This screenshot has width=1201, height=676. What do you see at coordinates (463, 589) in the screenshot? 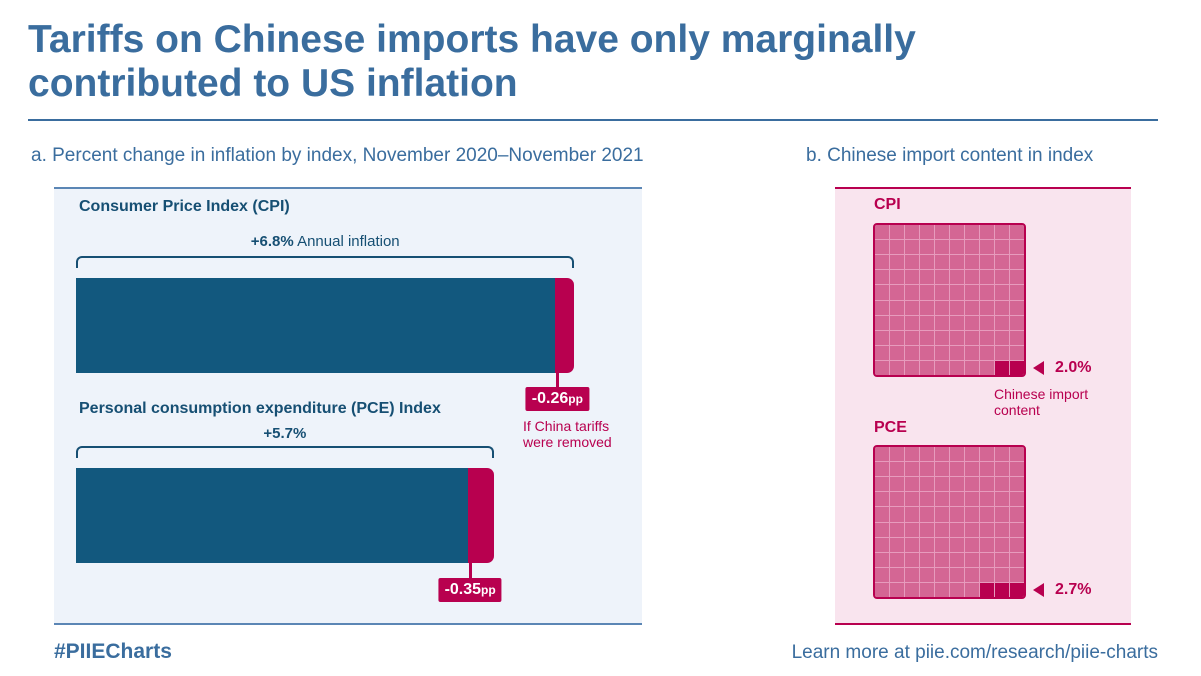
I see `pce-tariff-value: -0.35` at bounding box center [463, 589].